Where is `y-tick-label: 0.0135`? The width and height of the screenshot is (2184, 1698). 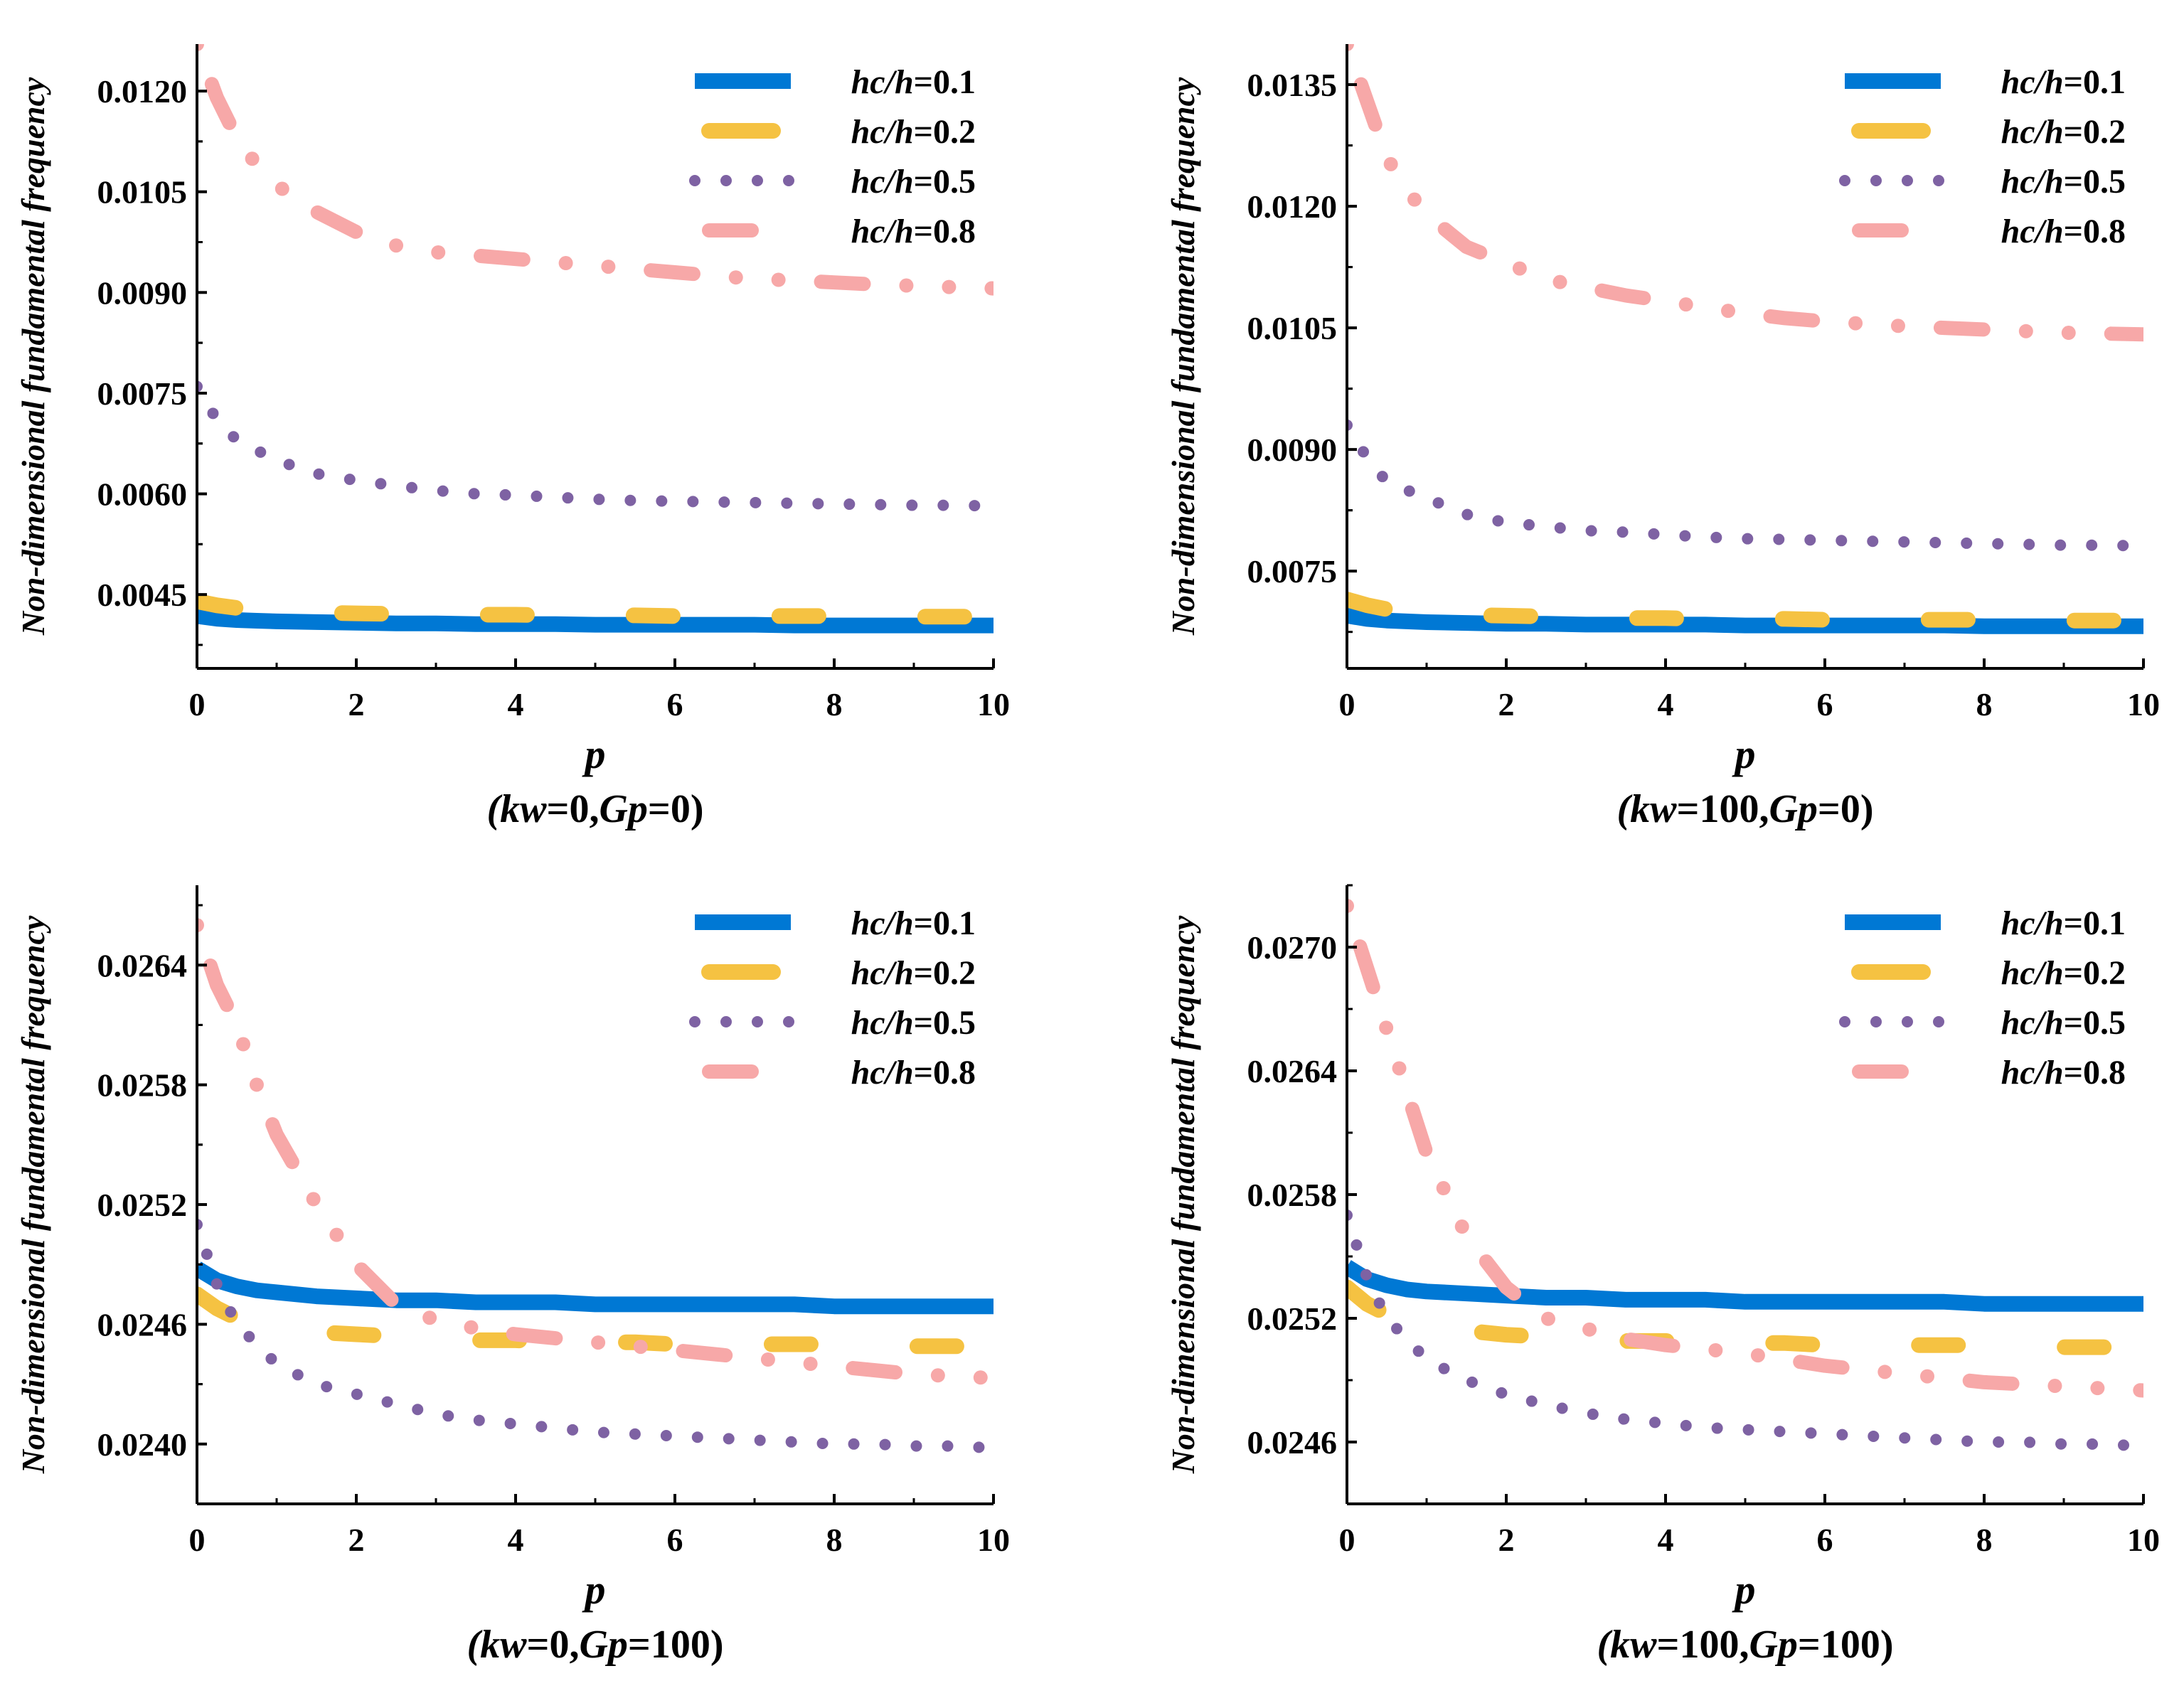
y-tick-label: 0.0135 is located at coordinates (1292, 85).